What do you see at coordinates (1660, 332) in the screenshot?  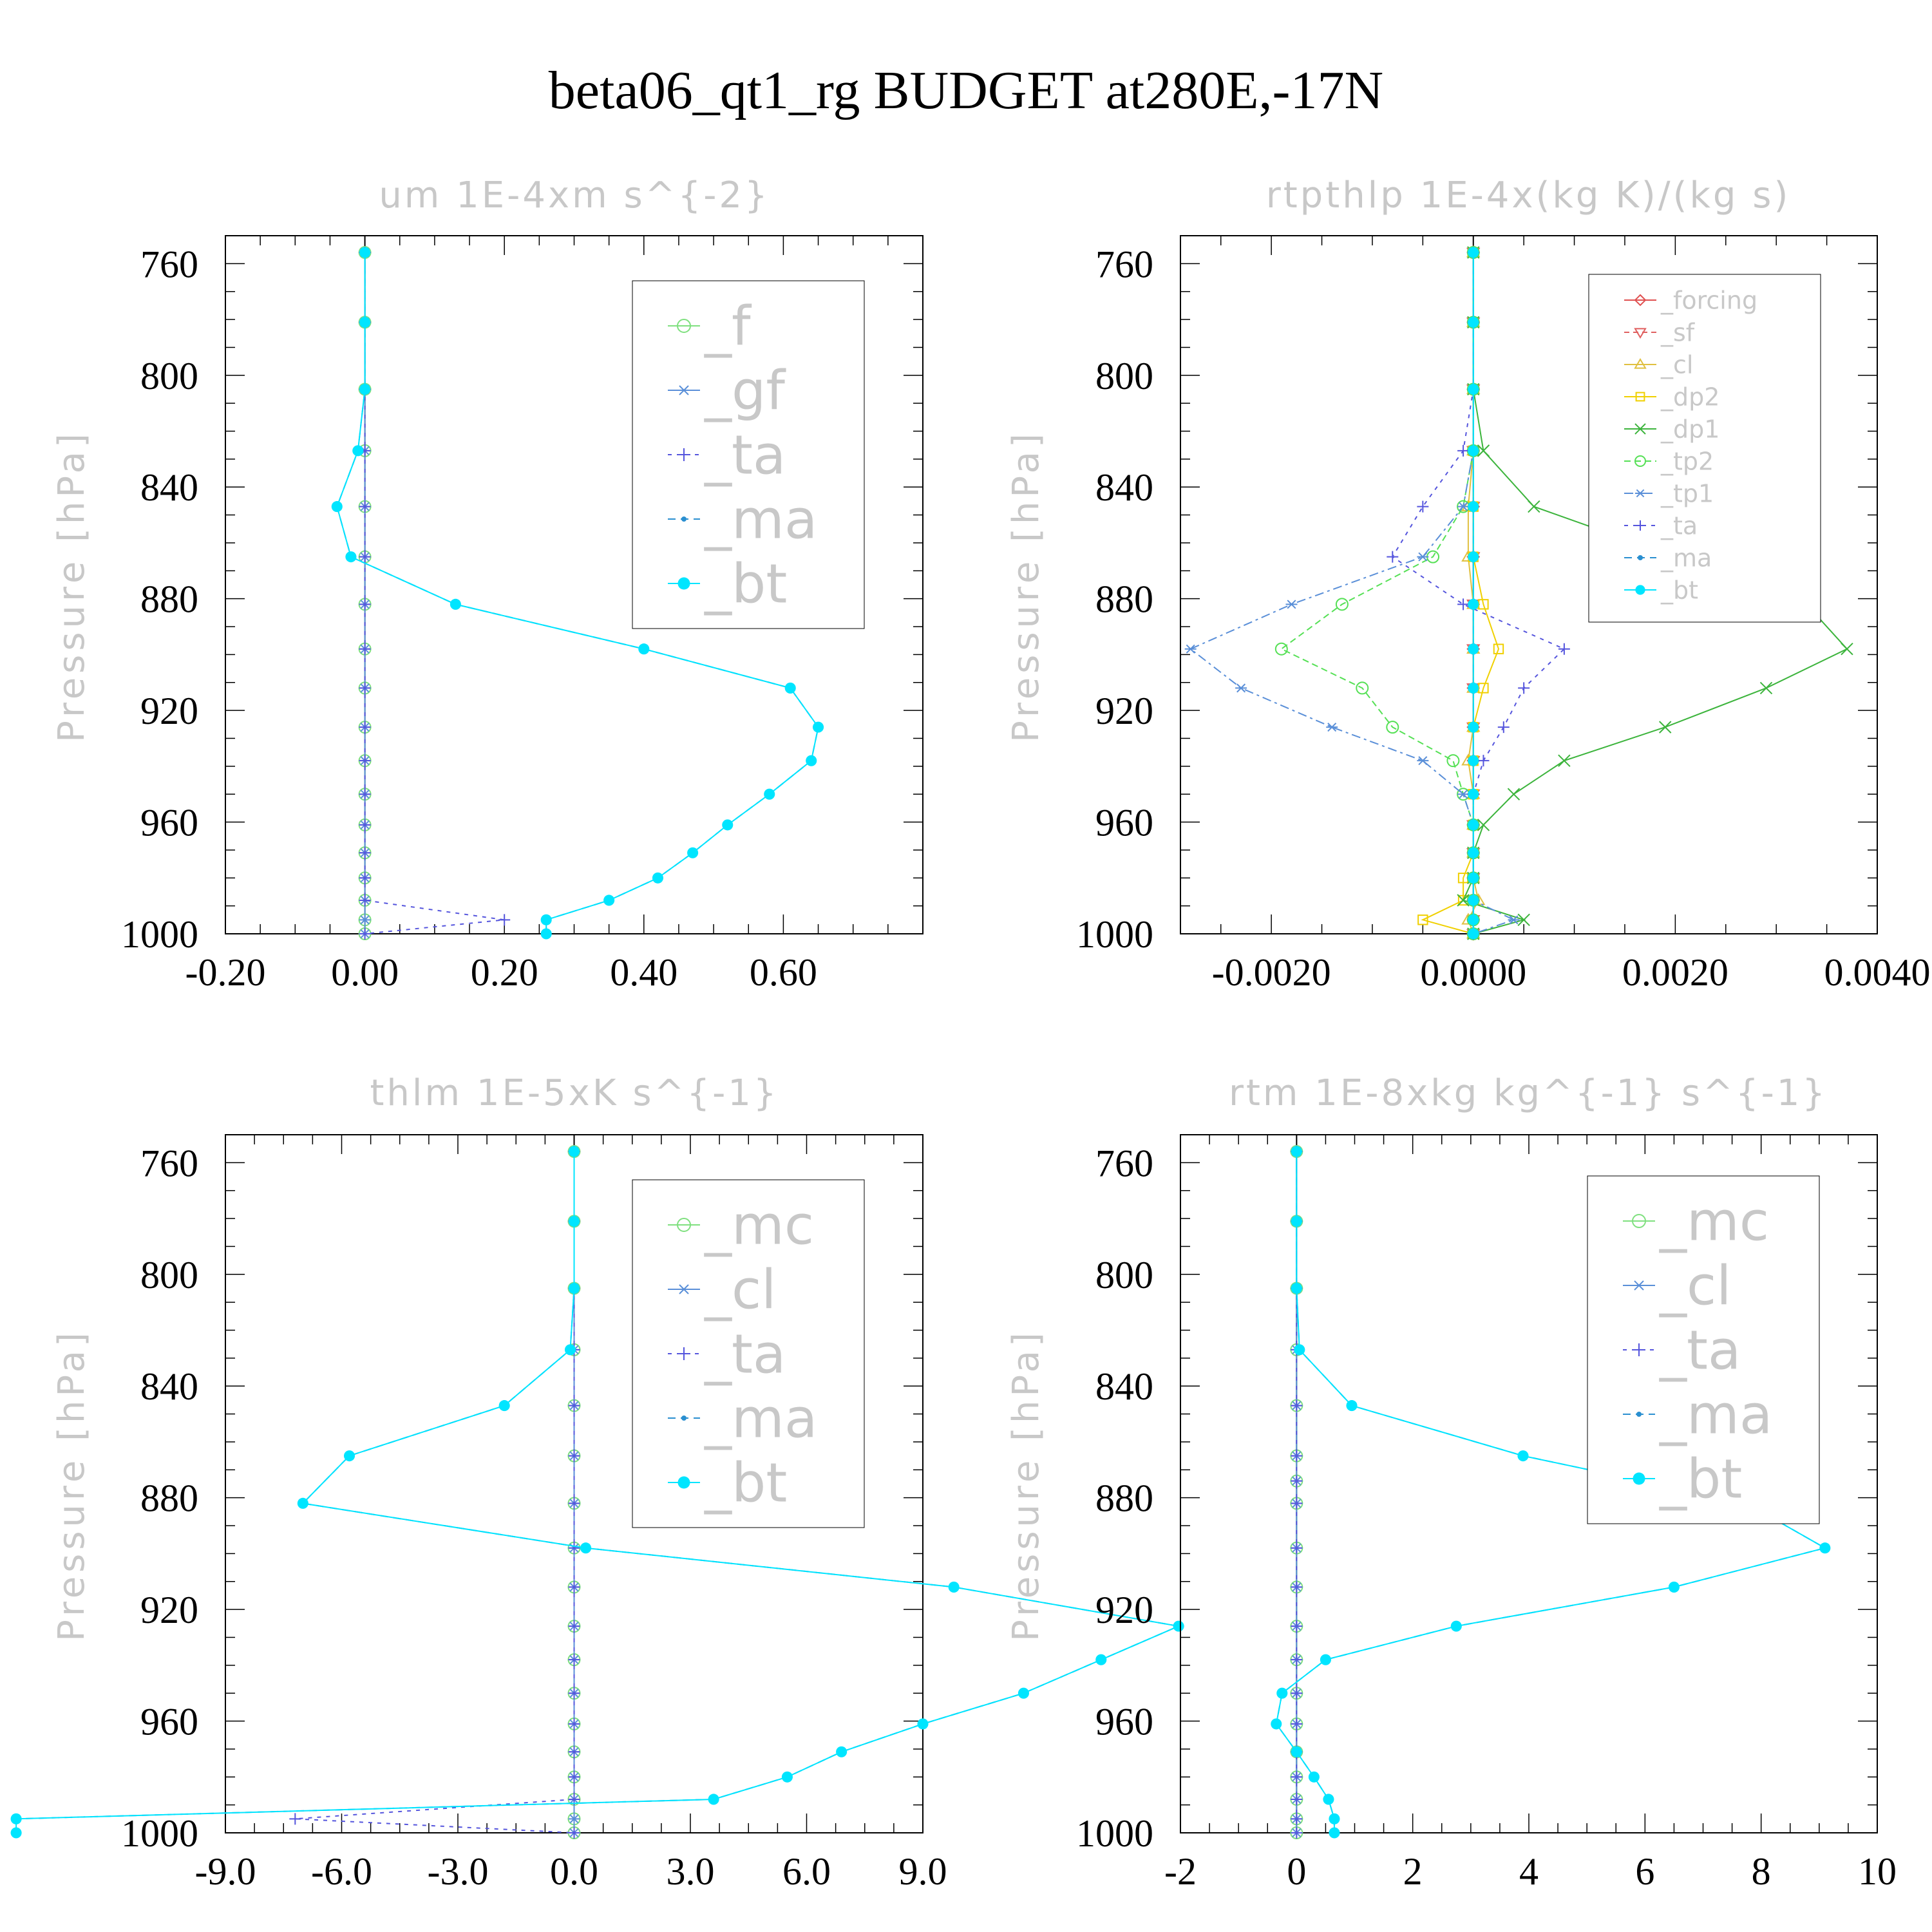 I see `legend-item: _sf` at bounding box center [1660, 332].